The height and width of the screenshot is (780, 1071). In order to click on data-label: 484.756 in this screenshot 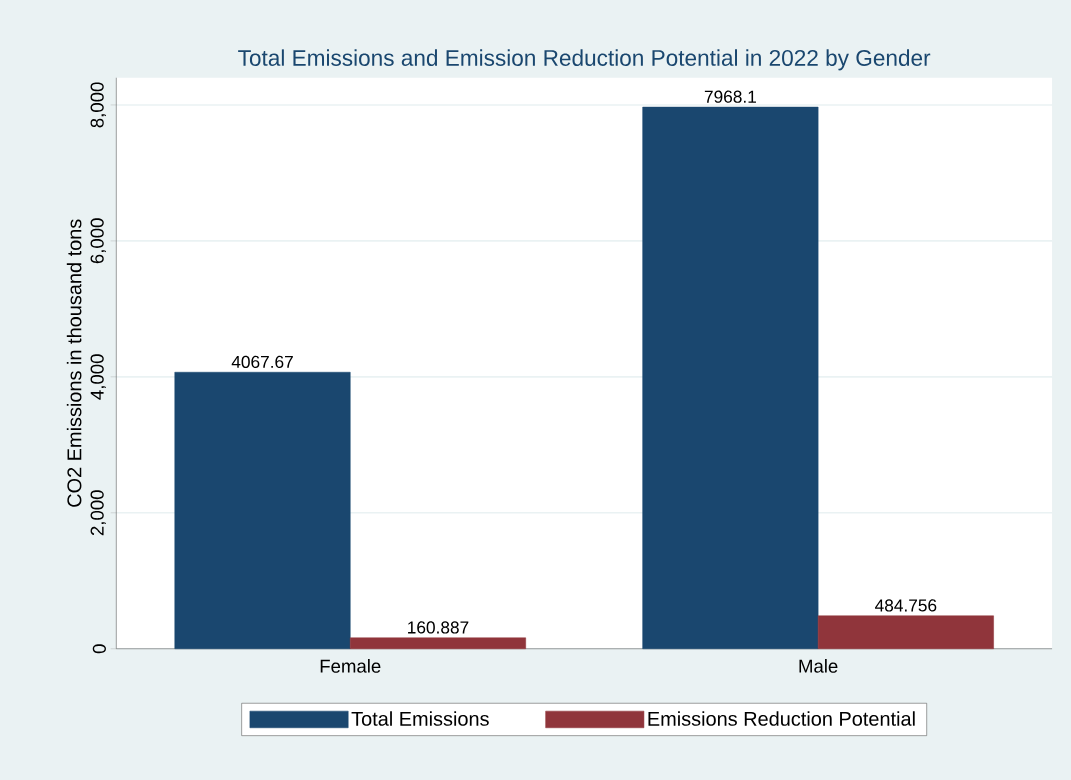, I will do `click(906, 605)`.